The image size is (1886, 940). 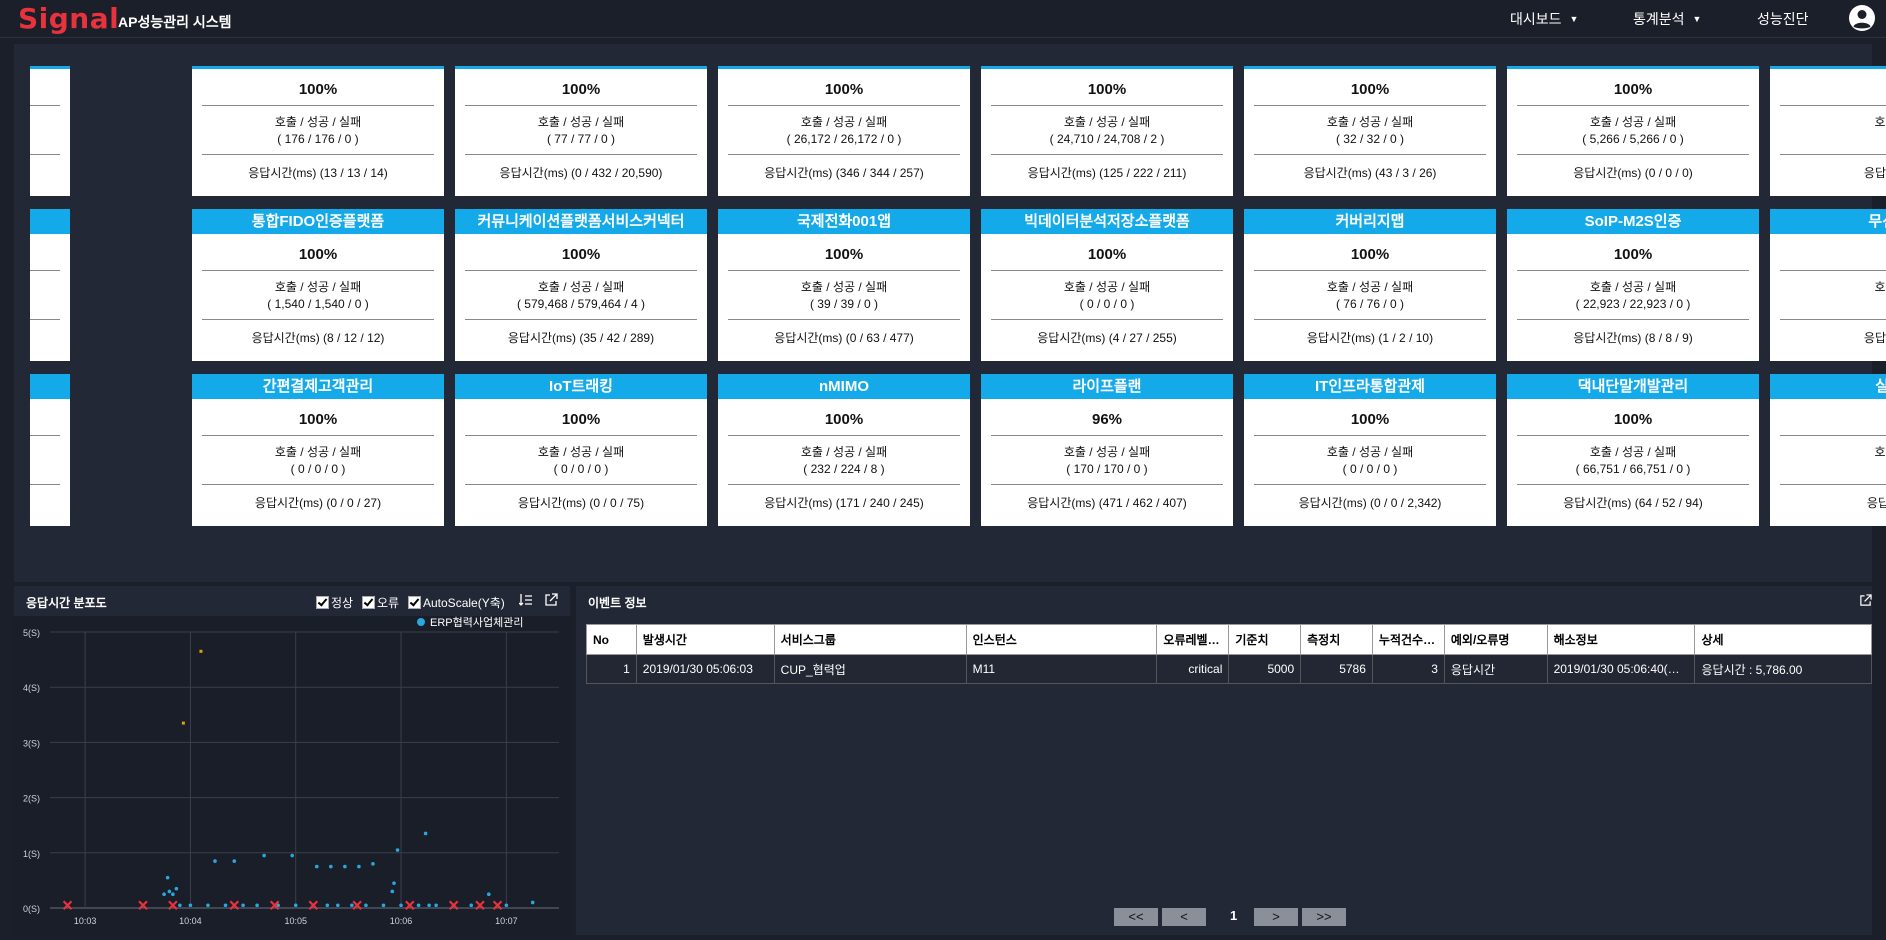 What do you see at coordinates (318, 503) in the screenshot?
I see `response-time: 응답시간(ms) (0 / 0 / 27)` at bounding box center [318, 503].